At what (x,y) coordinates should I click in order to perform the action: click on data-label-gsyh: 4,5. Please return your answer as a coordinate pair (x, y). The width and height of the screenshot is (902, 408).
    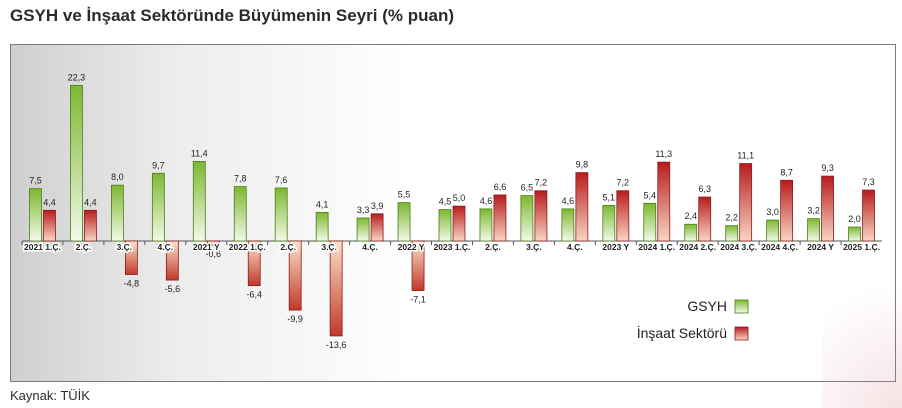
    Looking at the image, I should click on (445, 202).